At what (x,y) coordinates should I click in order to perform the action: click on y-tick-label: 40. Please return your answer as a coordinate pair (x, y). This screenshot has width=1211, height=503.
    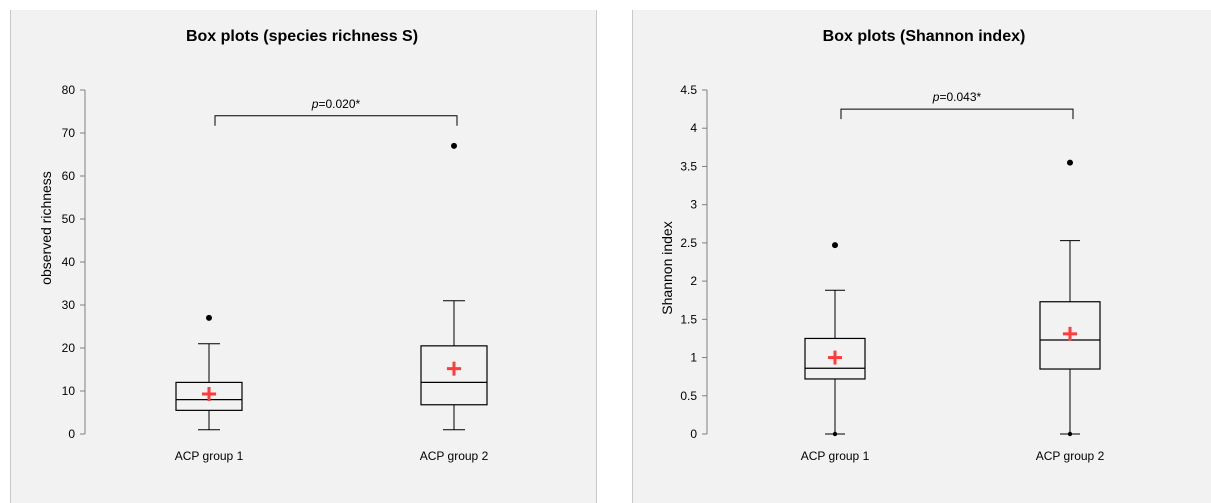
    Looking at the image, I should click on (69, 262).